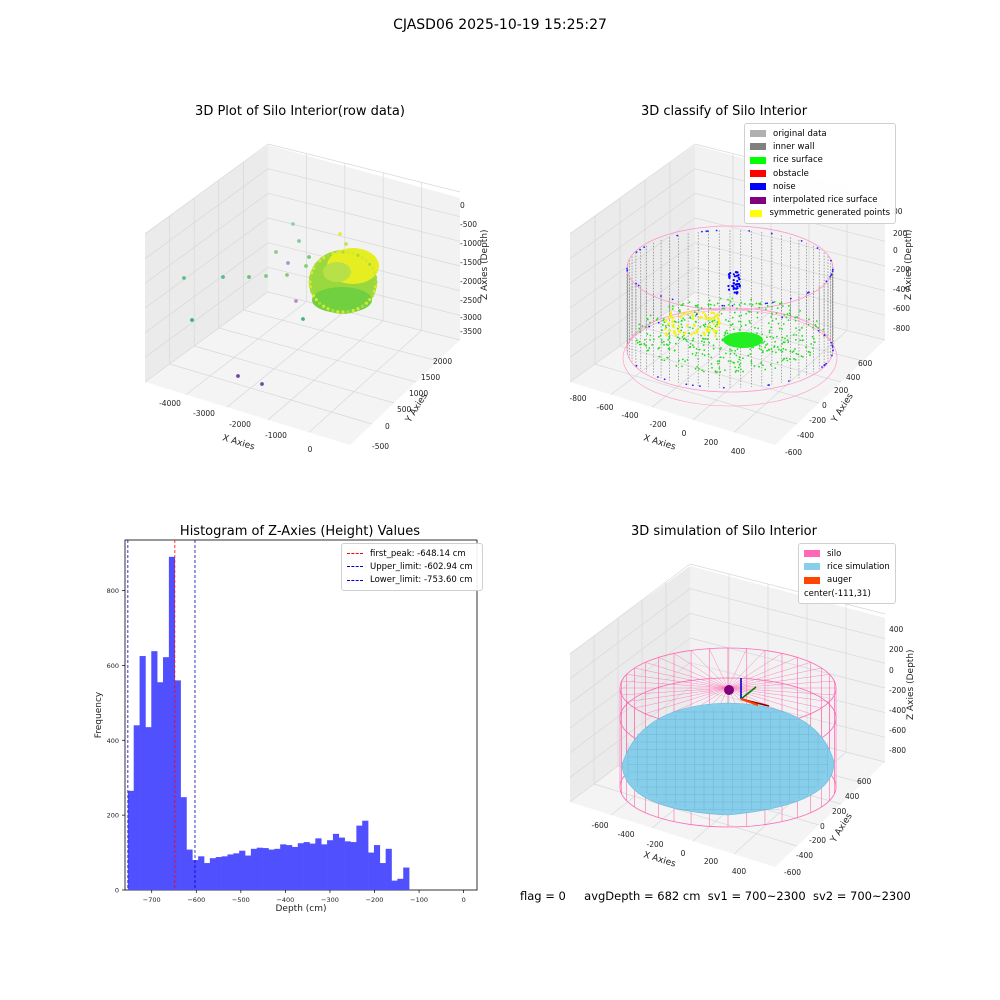  Describe the element at coordinates (543, 896) in the screenshot. I see `flag-text: flag = 0` at that location.